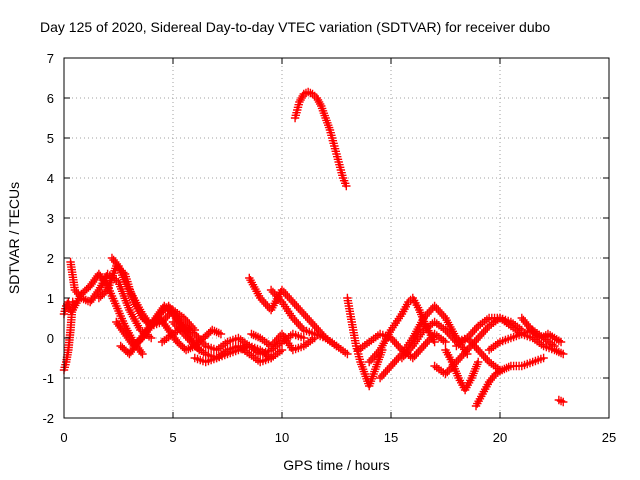  Describe the element at coordinates (14, 238) in the screenshot. I see `y-axis-title: SDTVAR / TECUs` at that location.